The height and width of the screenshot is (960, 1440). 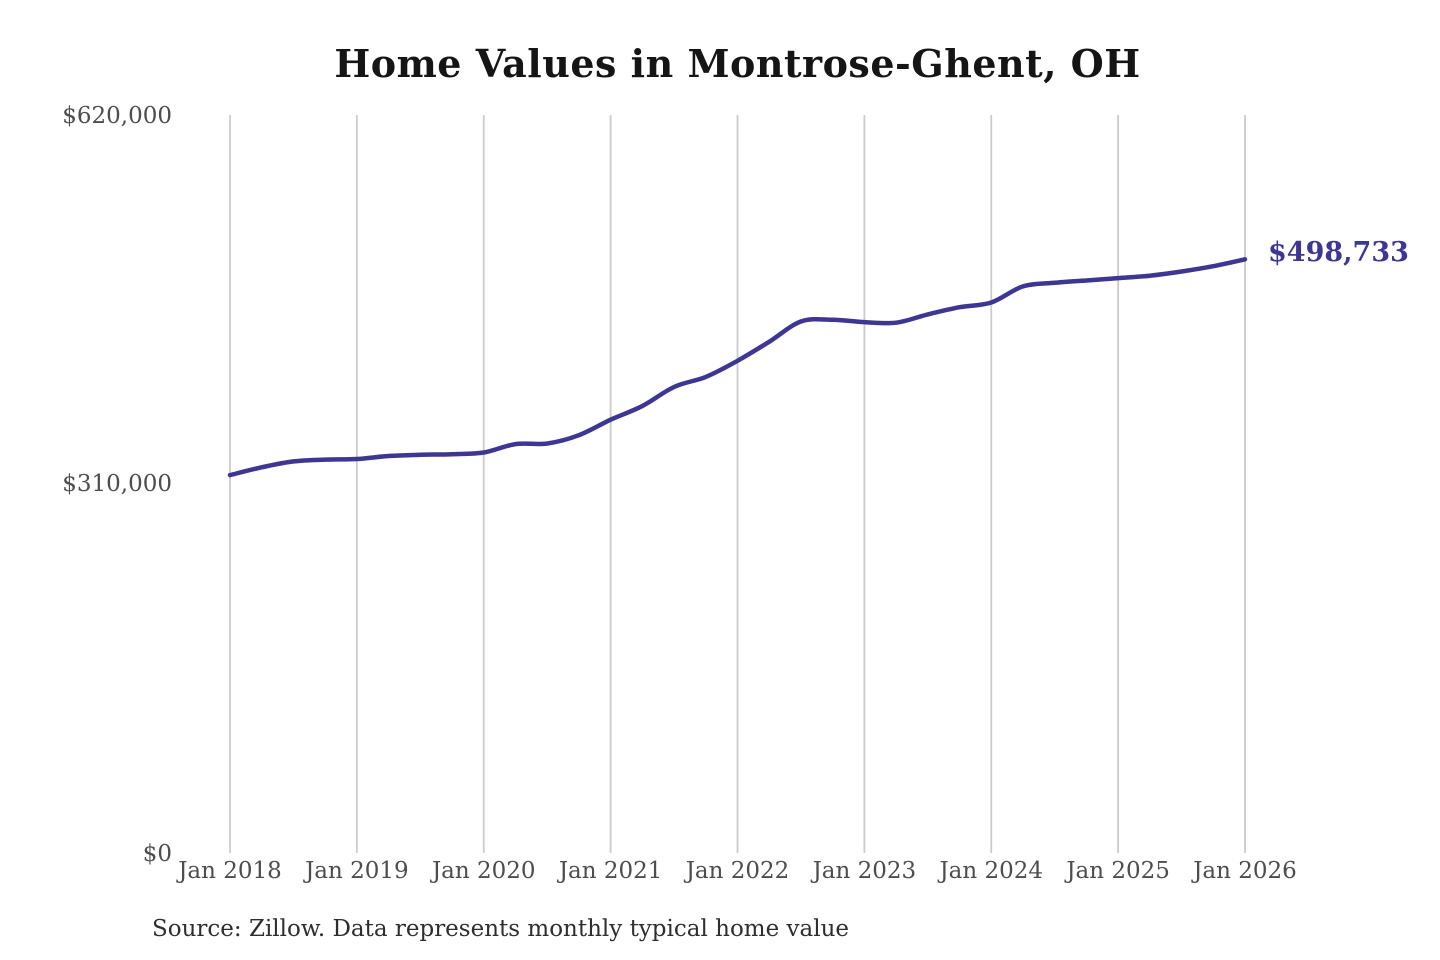 I want to click on x-tick-label: Jan 2025, so click(x=1118, y=871).